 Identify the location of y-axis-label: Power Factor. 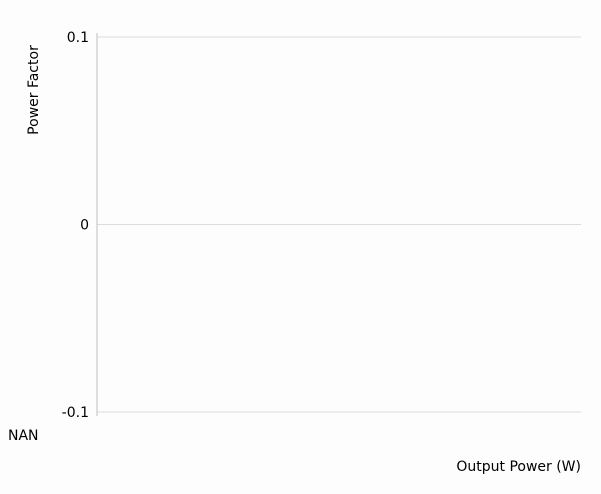
(34, 90).